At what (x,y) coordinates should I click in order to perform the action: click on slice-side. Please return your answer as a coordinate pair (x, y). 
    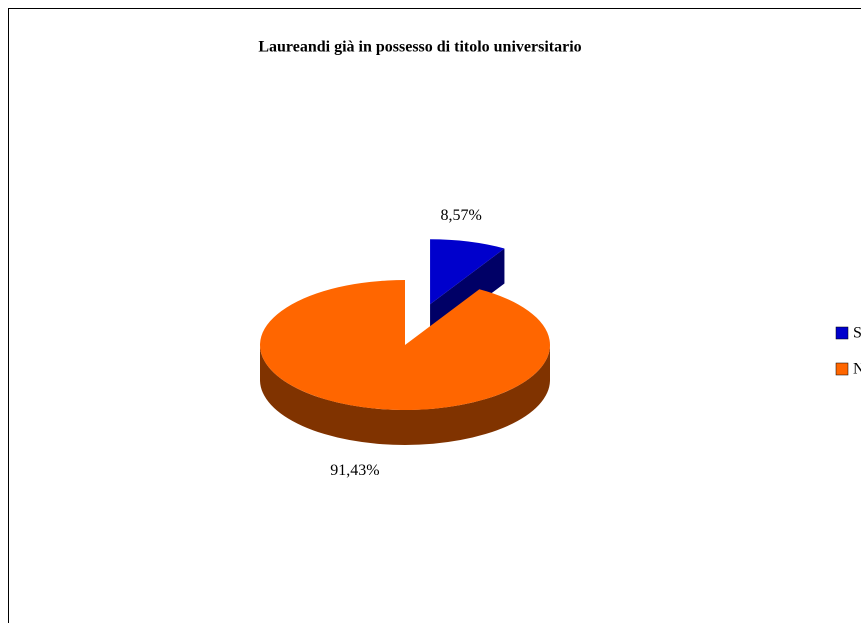
    Looking at the image, I should click on (405, 395).